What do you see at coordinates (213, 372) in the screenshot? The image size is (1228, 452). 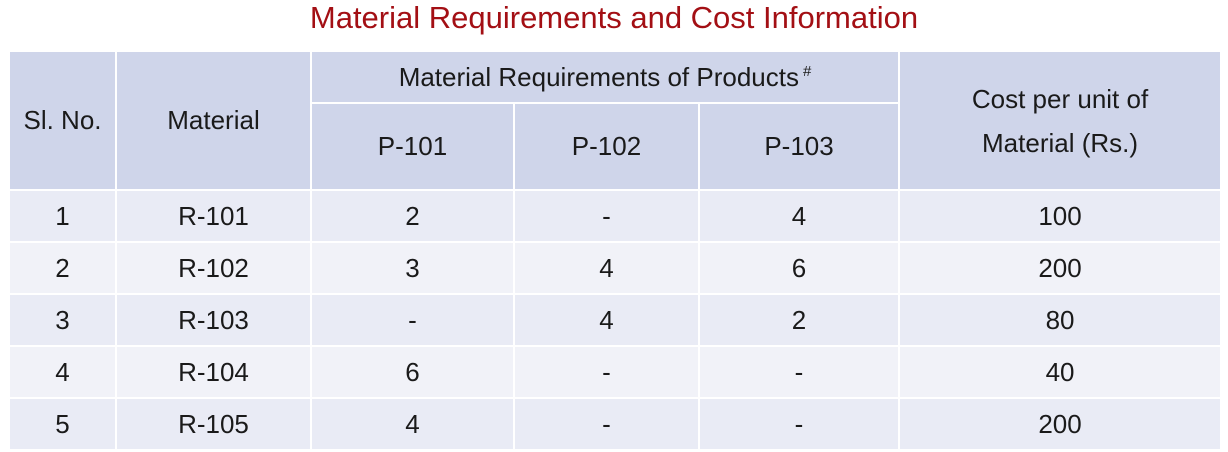 I see `table-cell: R-104` at bounding box center [213, 372].